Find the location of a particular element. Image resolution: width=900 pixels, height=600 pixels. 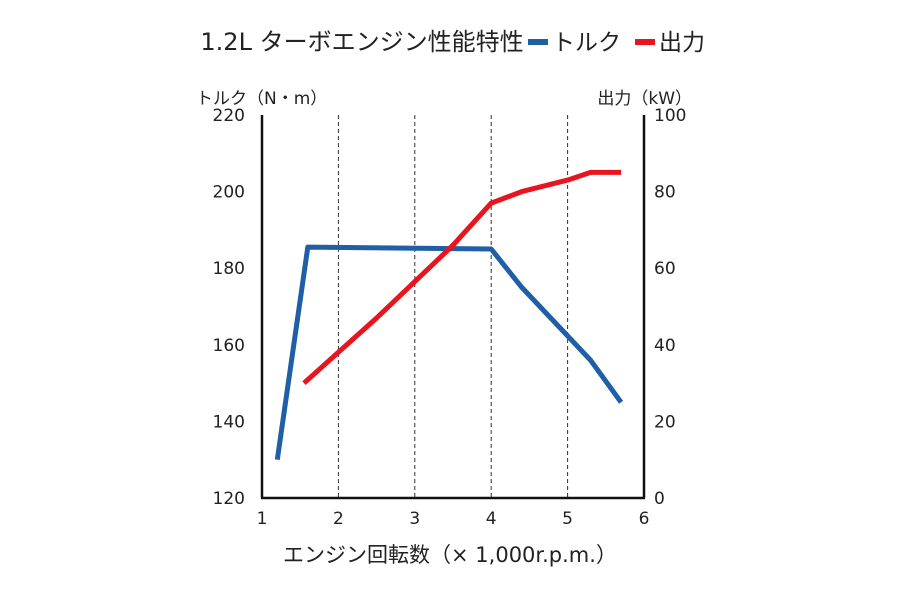

y-left-tick-label: 120 is located at coordinates (229, 499).